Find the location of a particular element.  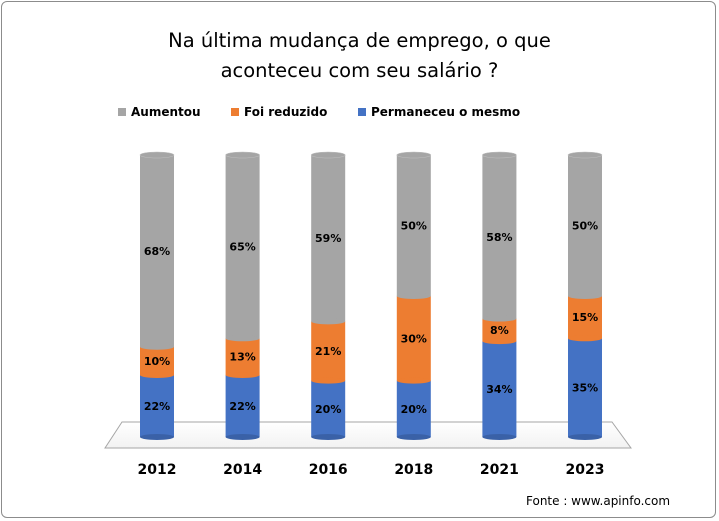

bar-2012-aumentou-top is located at coordinates (157, 155).